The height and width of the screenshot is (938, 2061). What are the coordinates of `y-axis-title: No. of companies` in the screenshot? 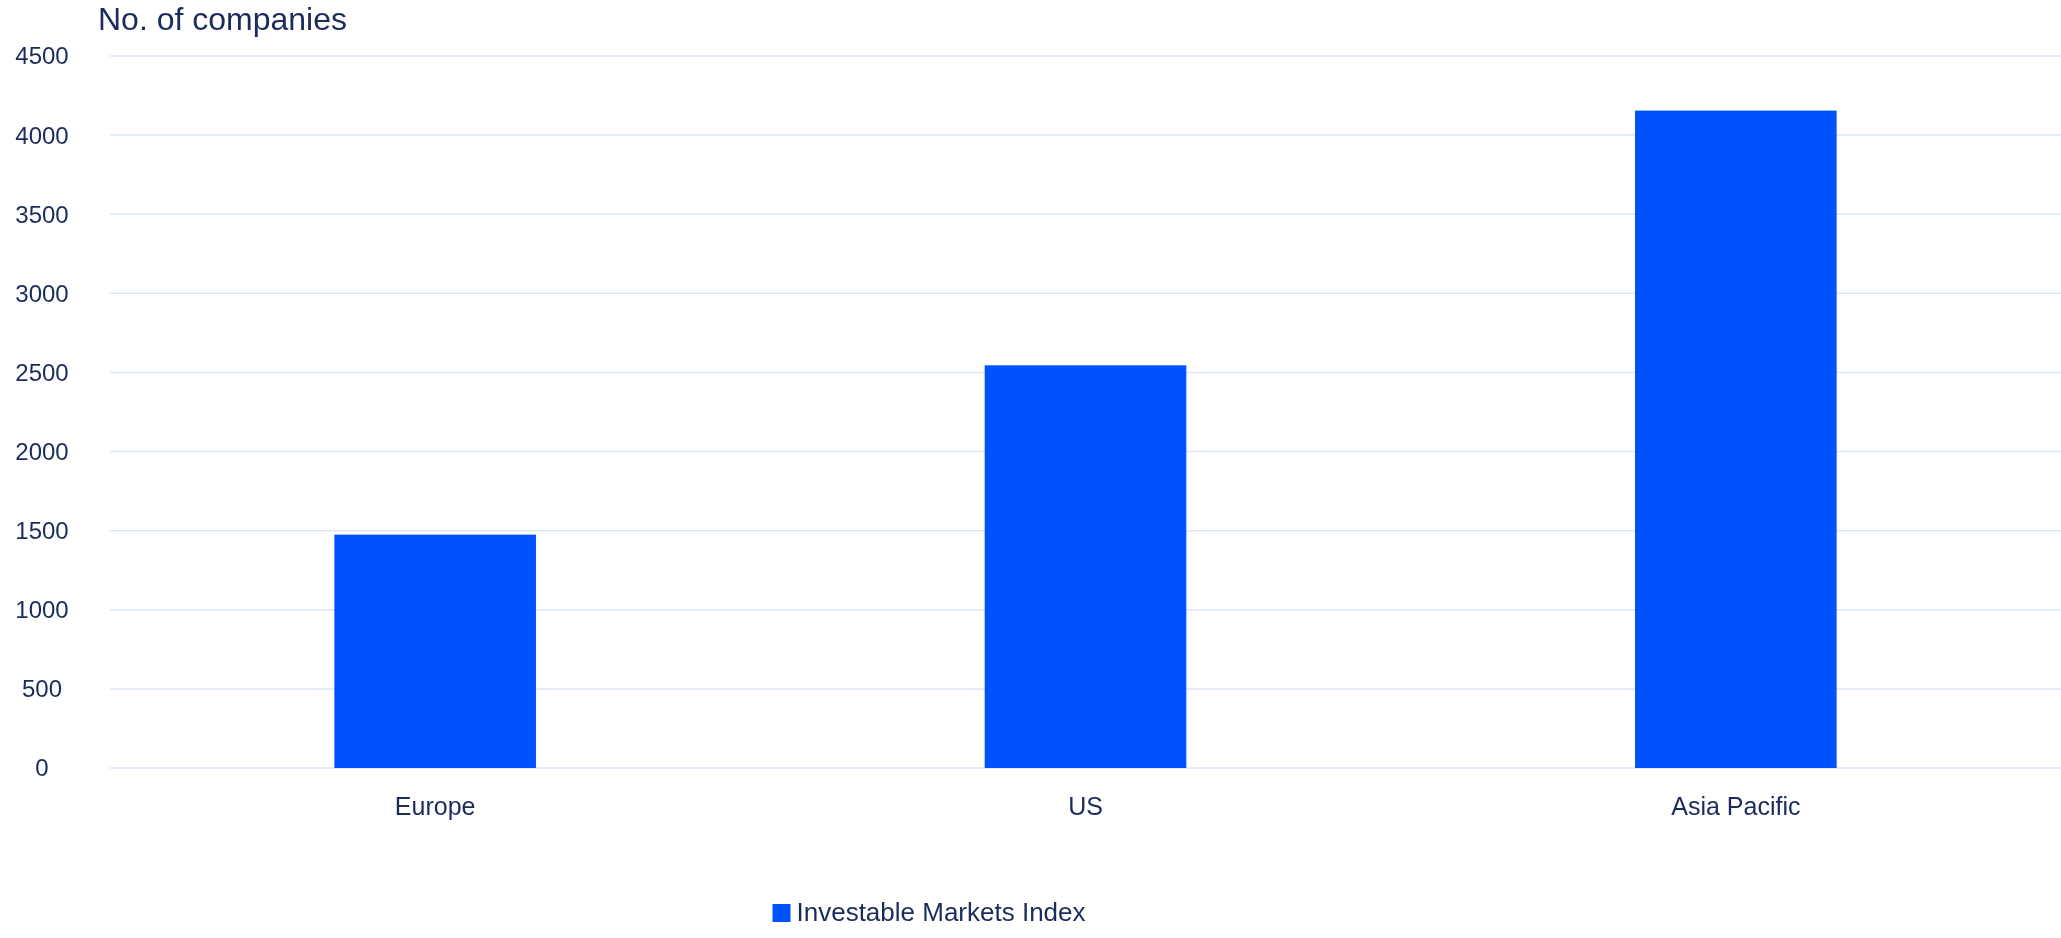 It's located at (223, 19).